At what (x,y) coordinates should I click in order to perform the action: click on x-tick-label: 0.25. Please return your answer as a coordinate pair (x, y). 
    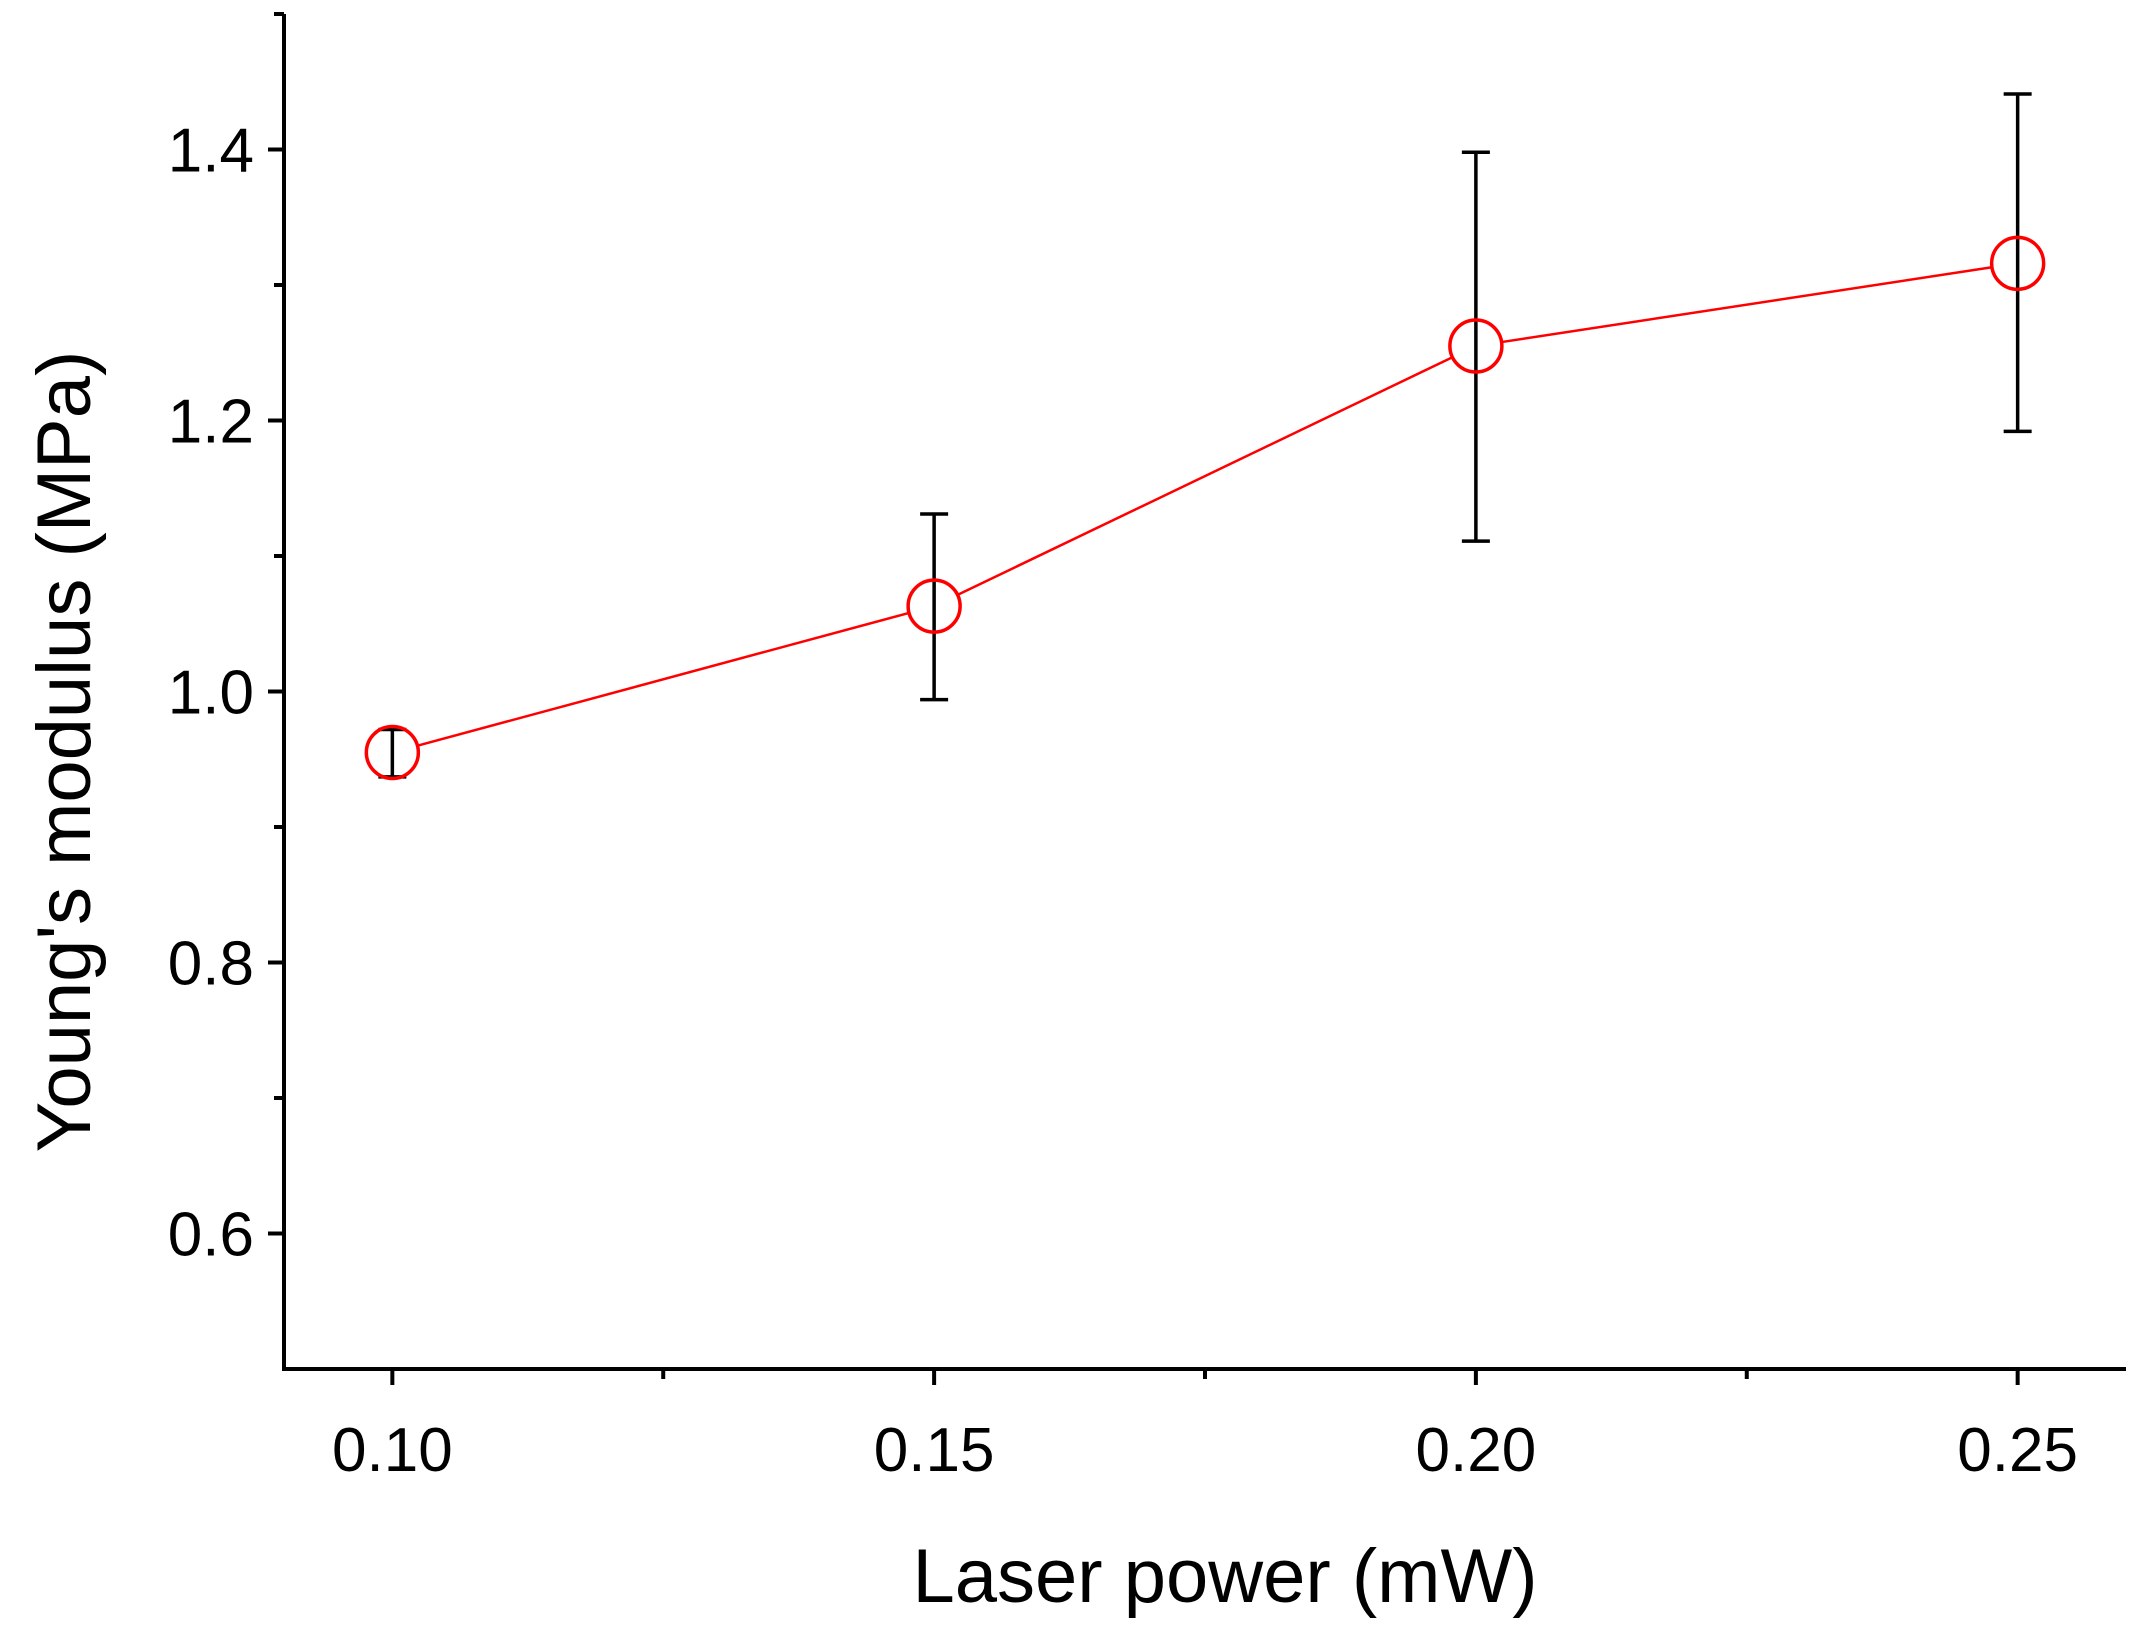
    Looking at the image, I should click on (2017, 1450).